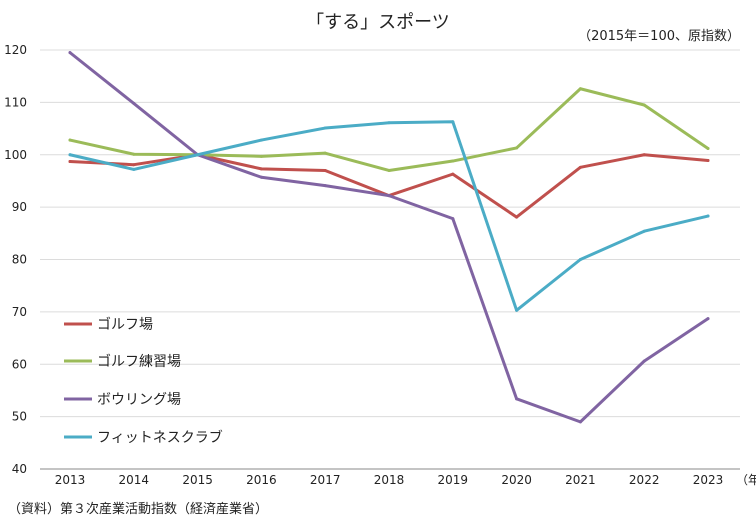 The height and width of the screenshot is (529, 756). What do you see at coordinates (15, 50) in the screenshot?
I see `y-tick-label: 120` at bounding box center [15, 50].